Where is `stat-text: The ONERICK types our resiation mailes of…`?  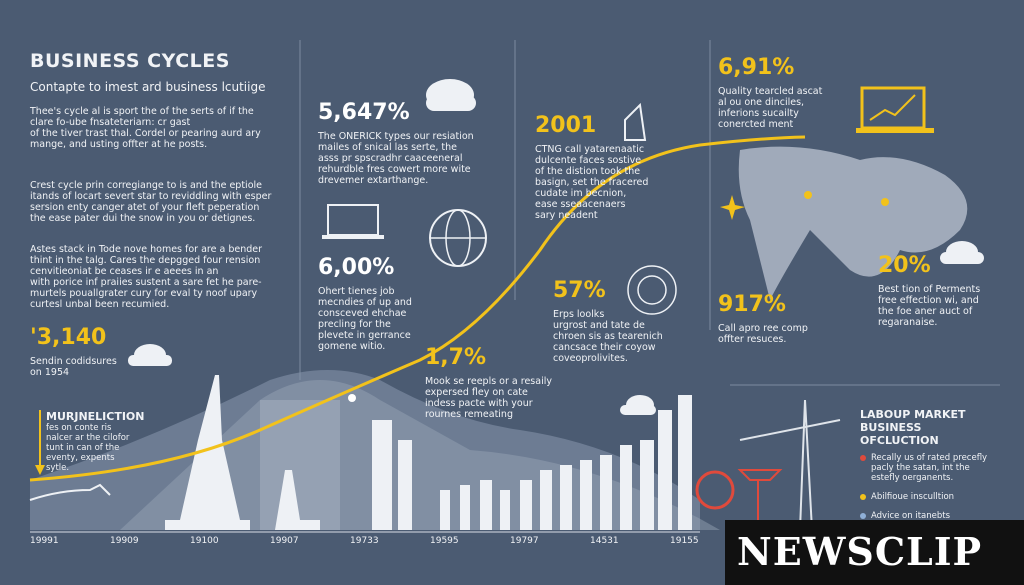
stat-text: The ONERICK types our resiation mailes of… is located at coordinates (396, 158).